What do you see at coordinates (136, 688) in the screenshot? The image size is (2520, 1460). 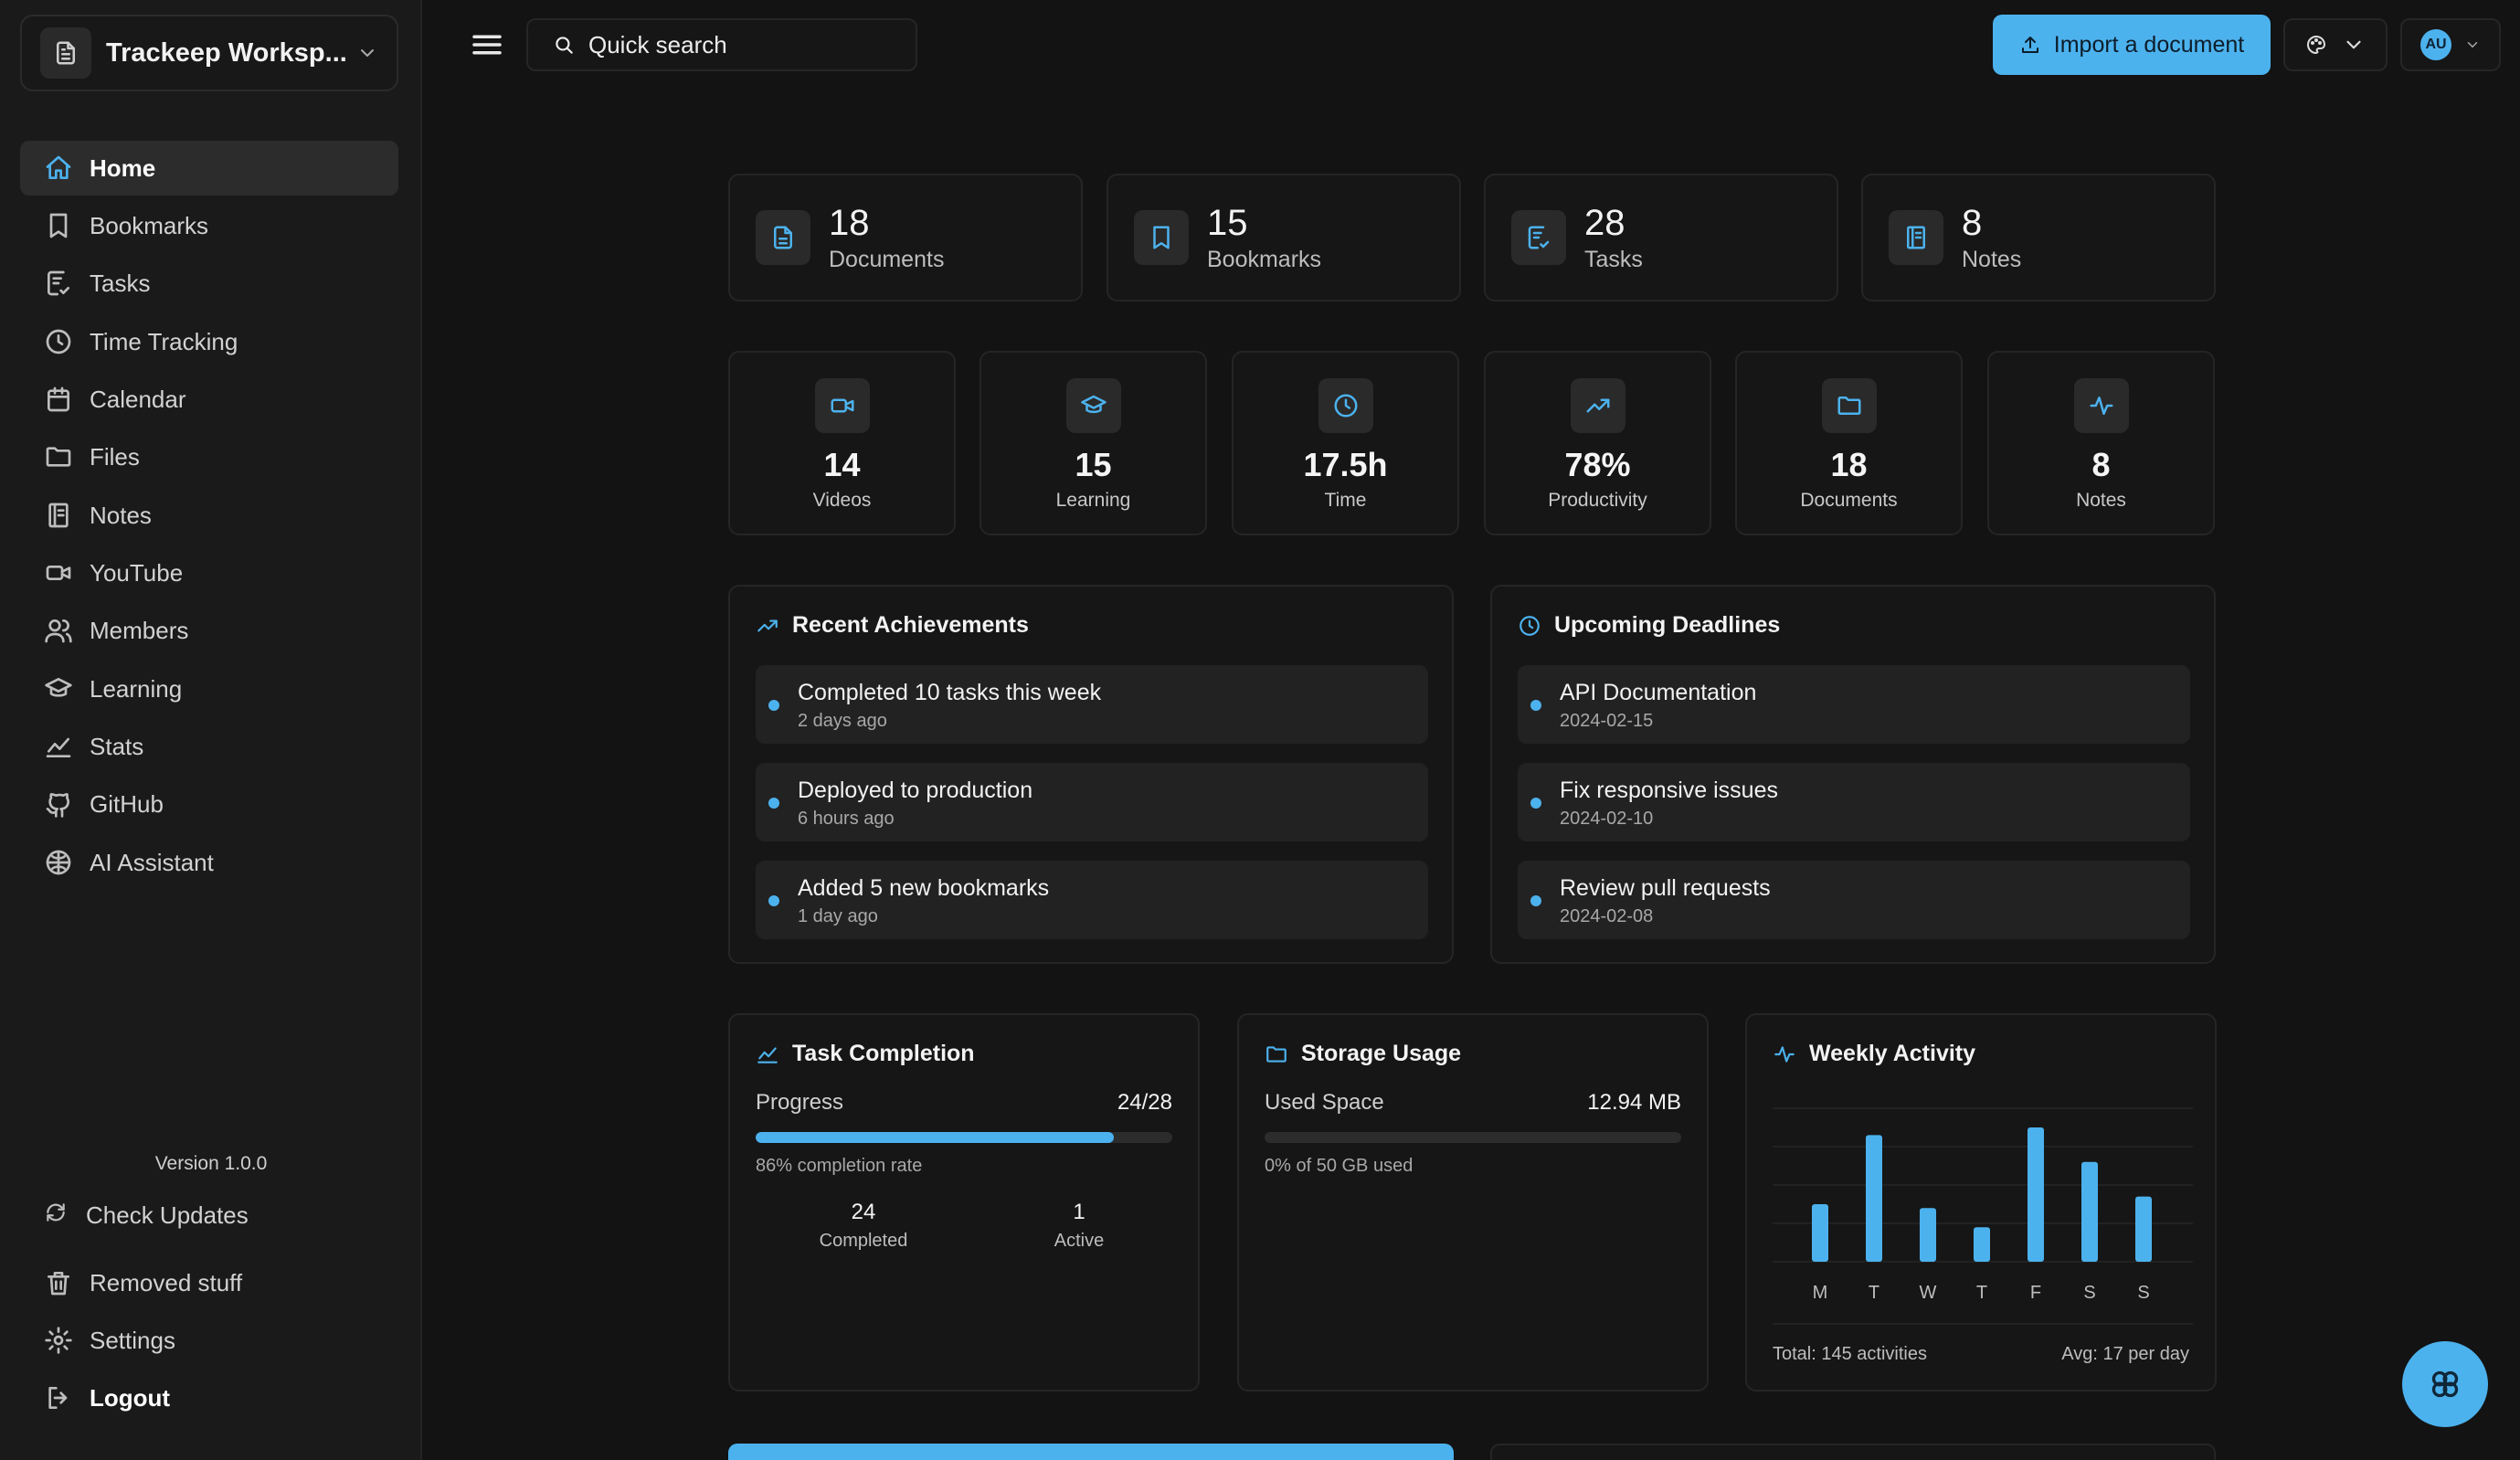 I see `sidebar-item-label: Learning` at bounding box center [136, 688].